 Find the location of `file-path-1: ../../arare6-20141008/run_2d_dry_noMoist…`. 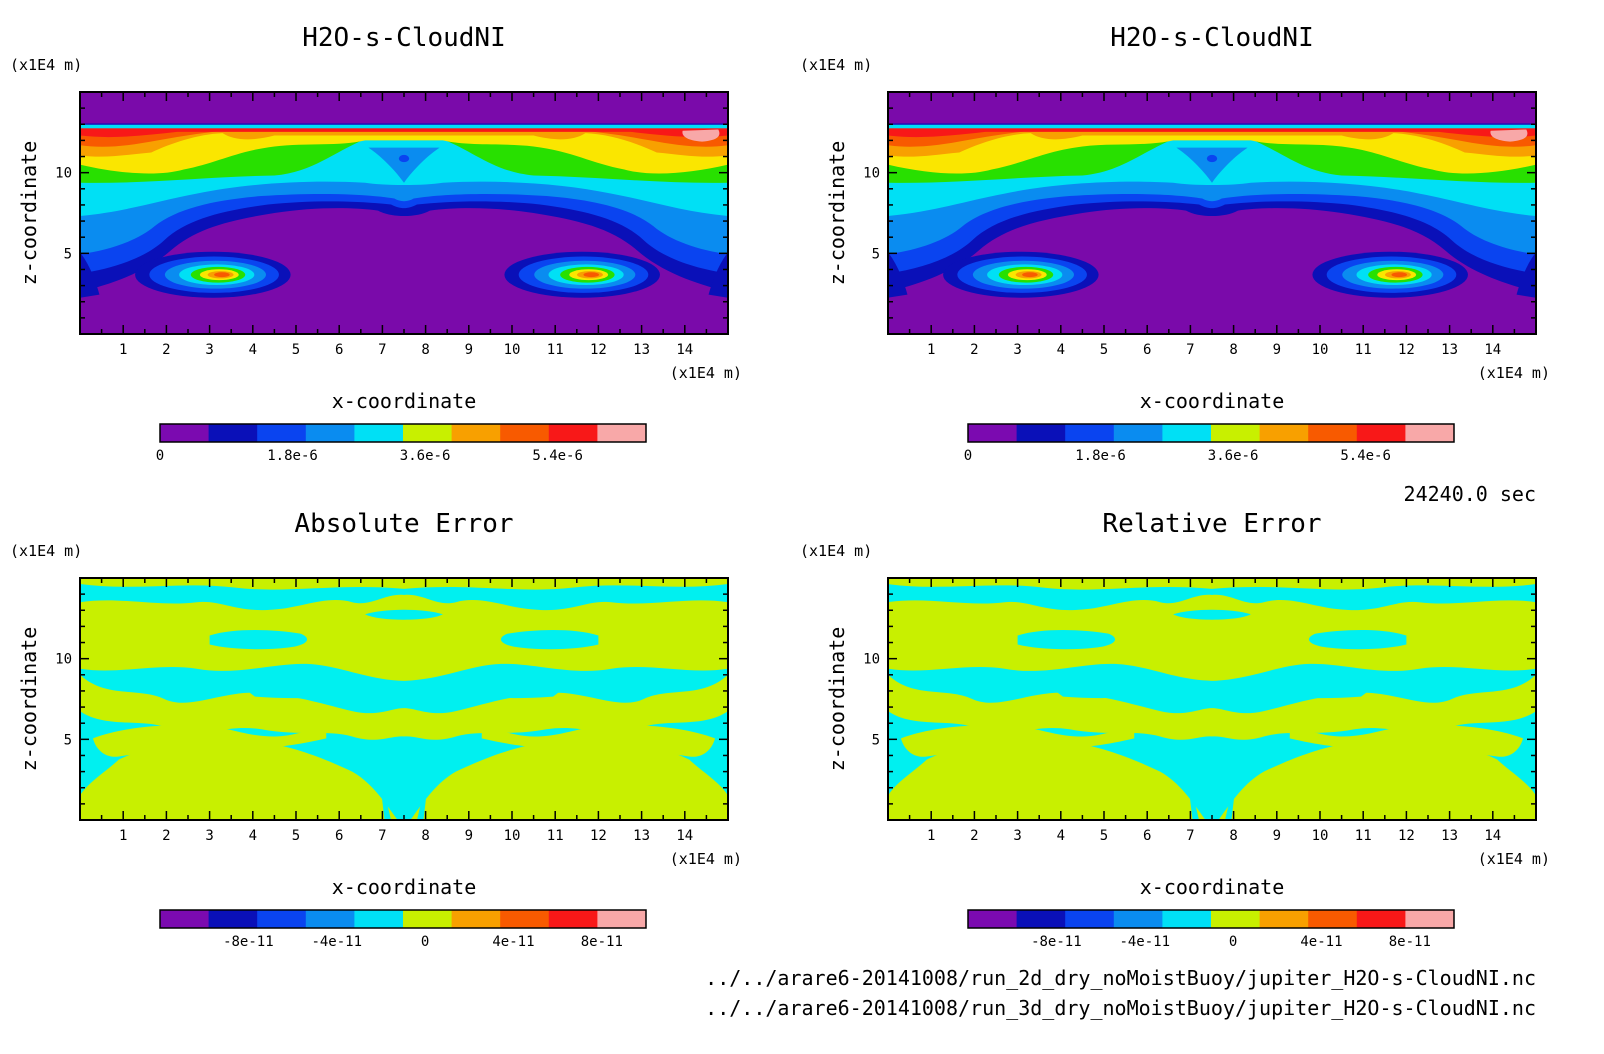

file-path-1: ../../arare6-20141008/run_2d_dry_noMoist… is located at coordinates (1120, 978).